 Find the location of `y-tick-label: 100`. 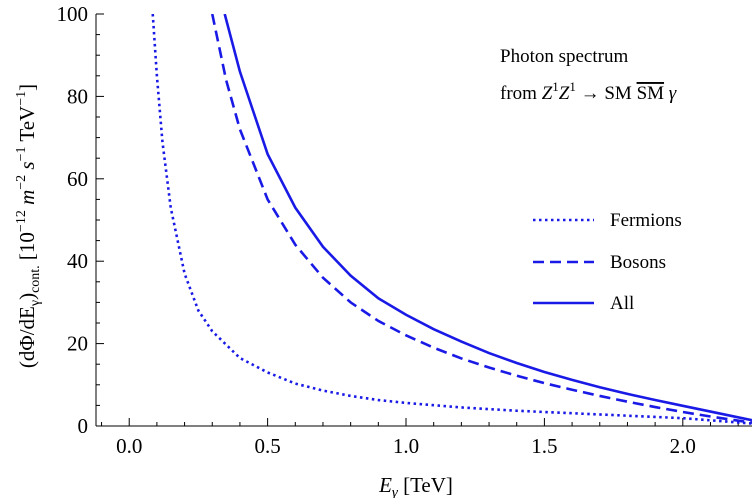

y-tick-label: 100 is located at coordinates (73, 14).